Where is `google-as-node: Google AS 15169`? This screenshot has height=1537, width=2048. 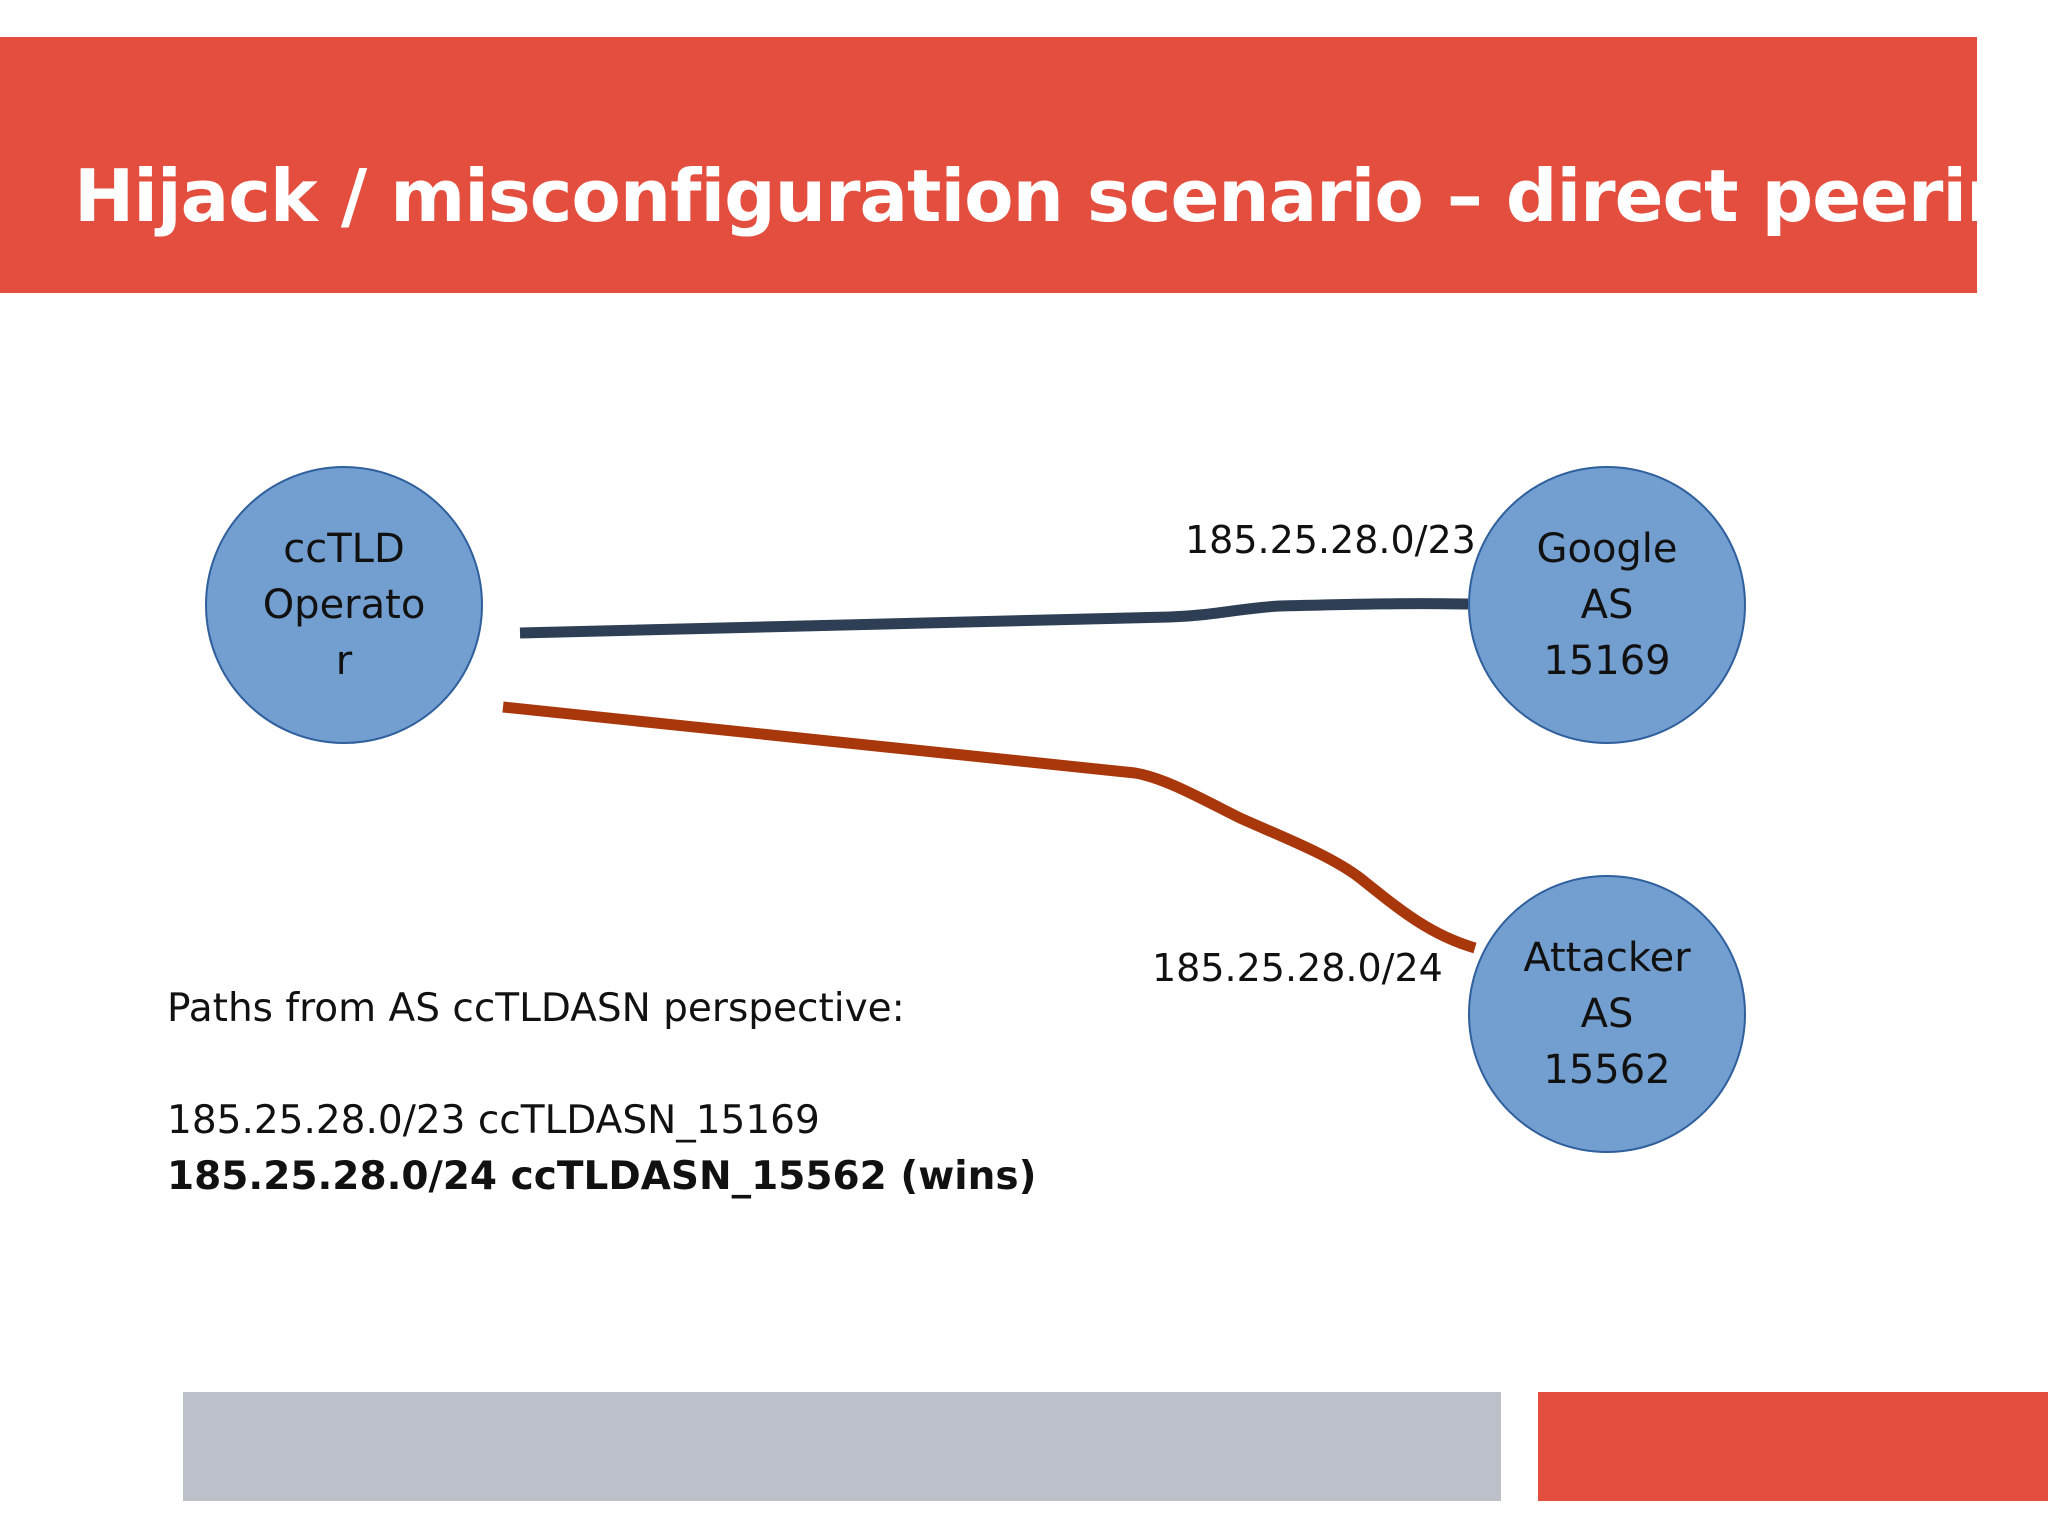
google-as-node: Google AS 15169 is located at coordinates (1607, 605).